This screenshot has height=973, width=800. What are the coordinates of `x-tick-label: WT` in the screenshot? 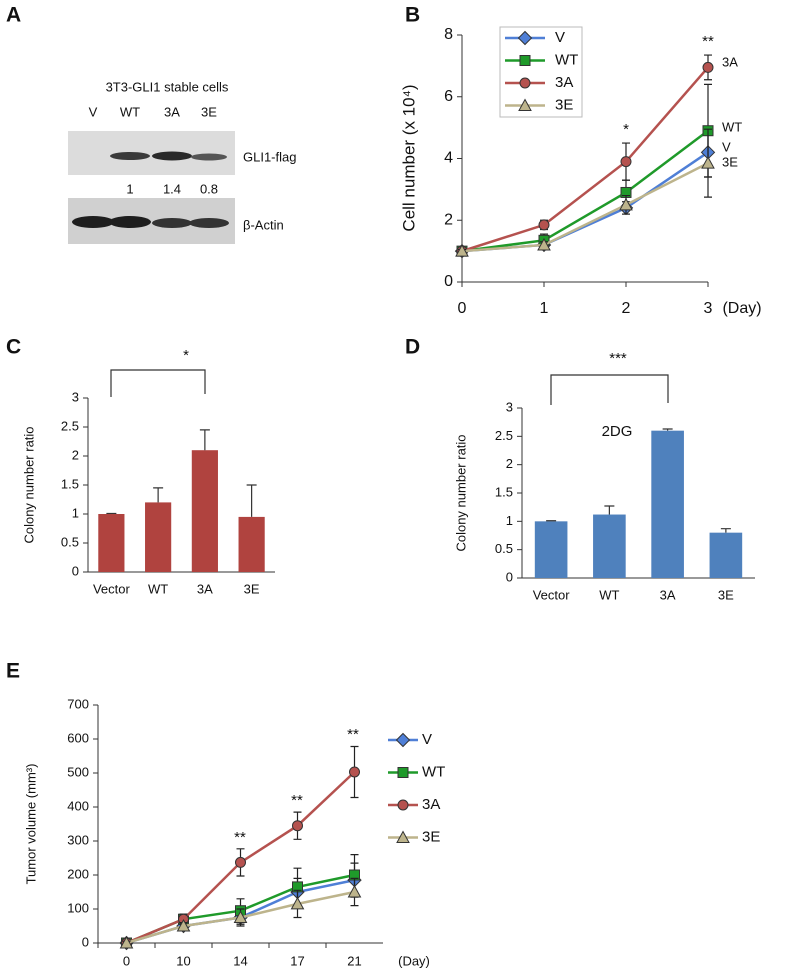 It's located at (158, 588).